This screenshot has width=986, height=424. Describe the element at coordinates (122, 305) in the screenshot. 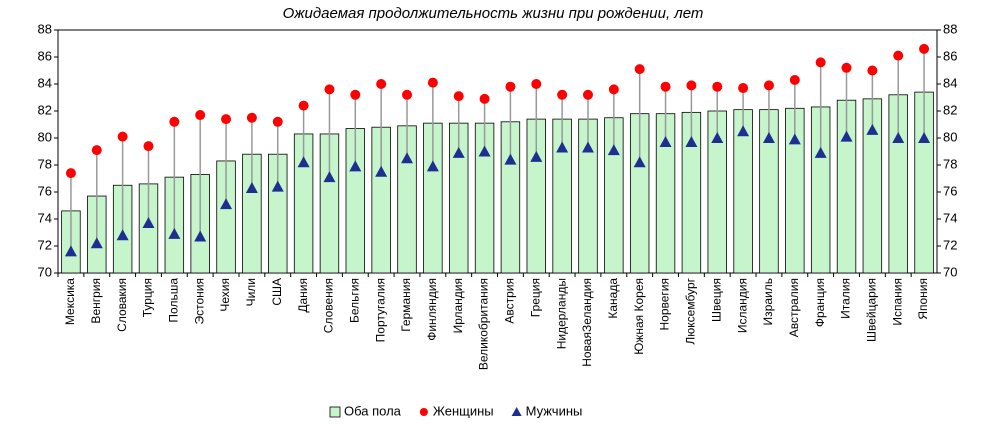

I see `x-tick-label: Словакия` at that location.